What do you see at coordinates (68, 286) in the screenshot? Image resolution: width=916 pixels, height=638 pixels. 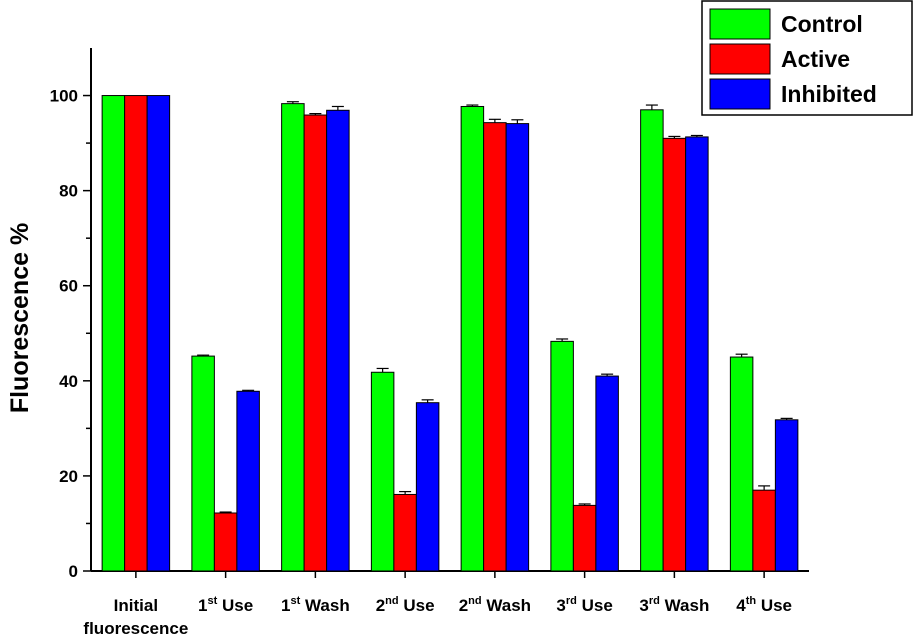 I see `y-tick-label: 60` at bounding box center [68, 286].